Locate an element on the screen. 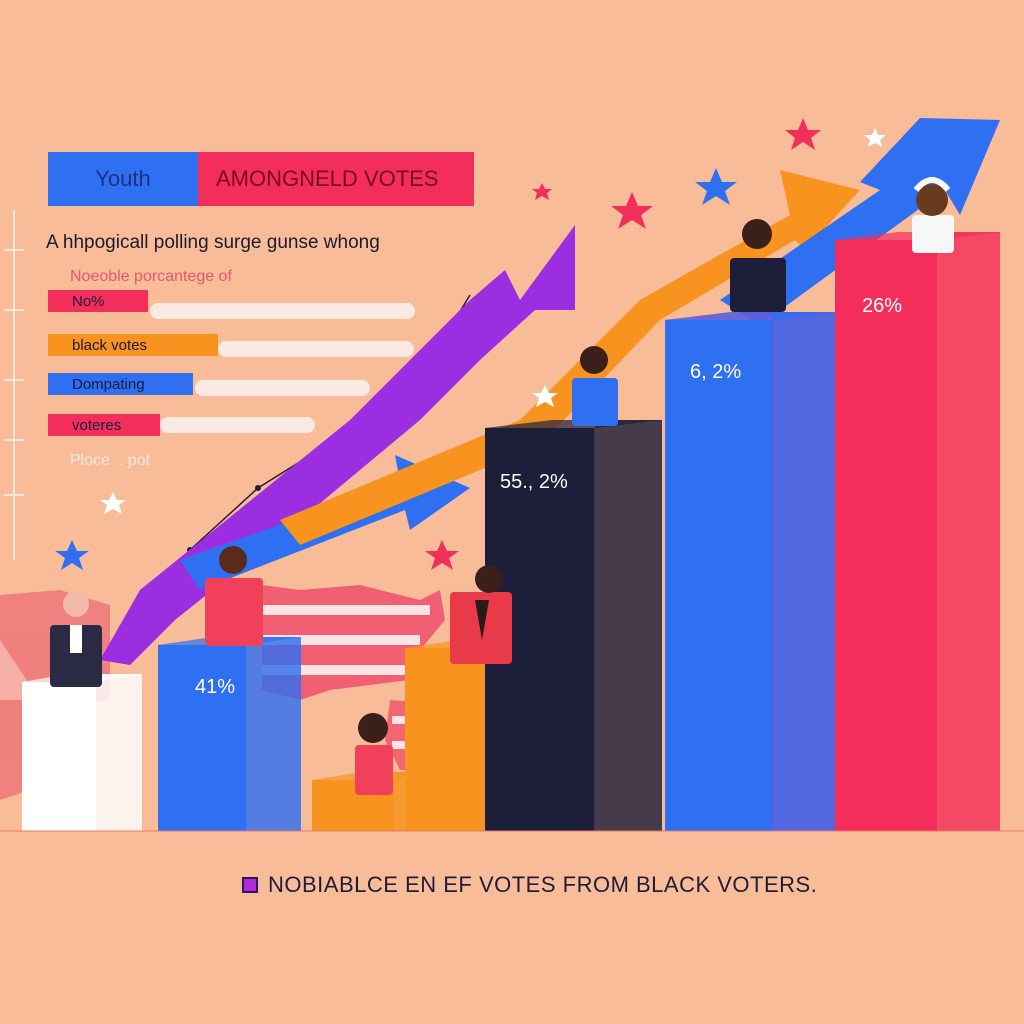 The height and width of the screenshot is (1024, 1024). bar-1-side is located at coordinates (119, 752).